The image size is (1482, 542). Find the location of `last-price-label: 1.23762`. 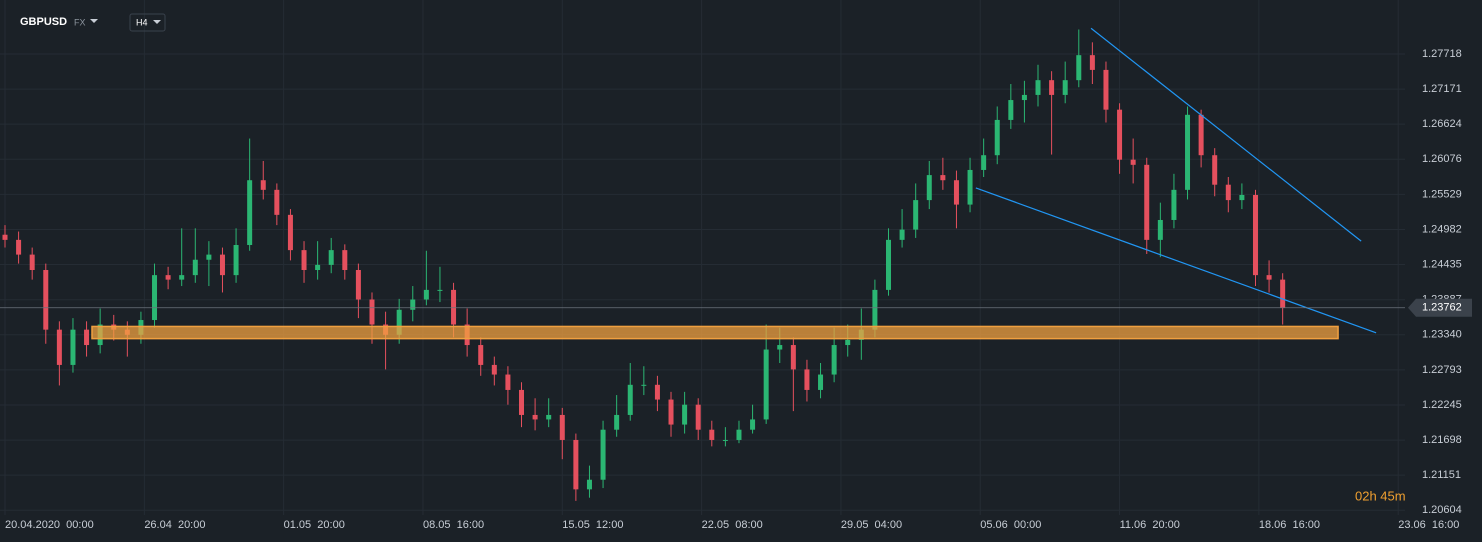

last-price-label: 1.23762 is located at coordinates (1442, 308).